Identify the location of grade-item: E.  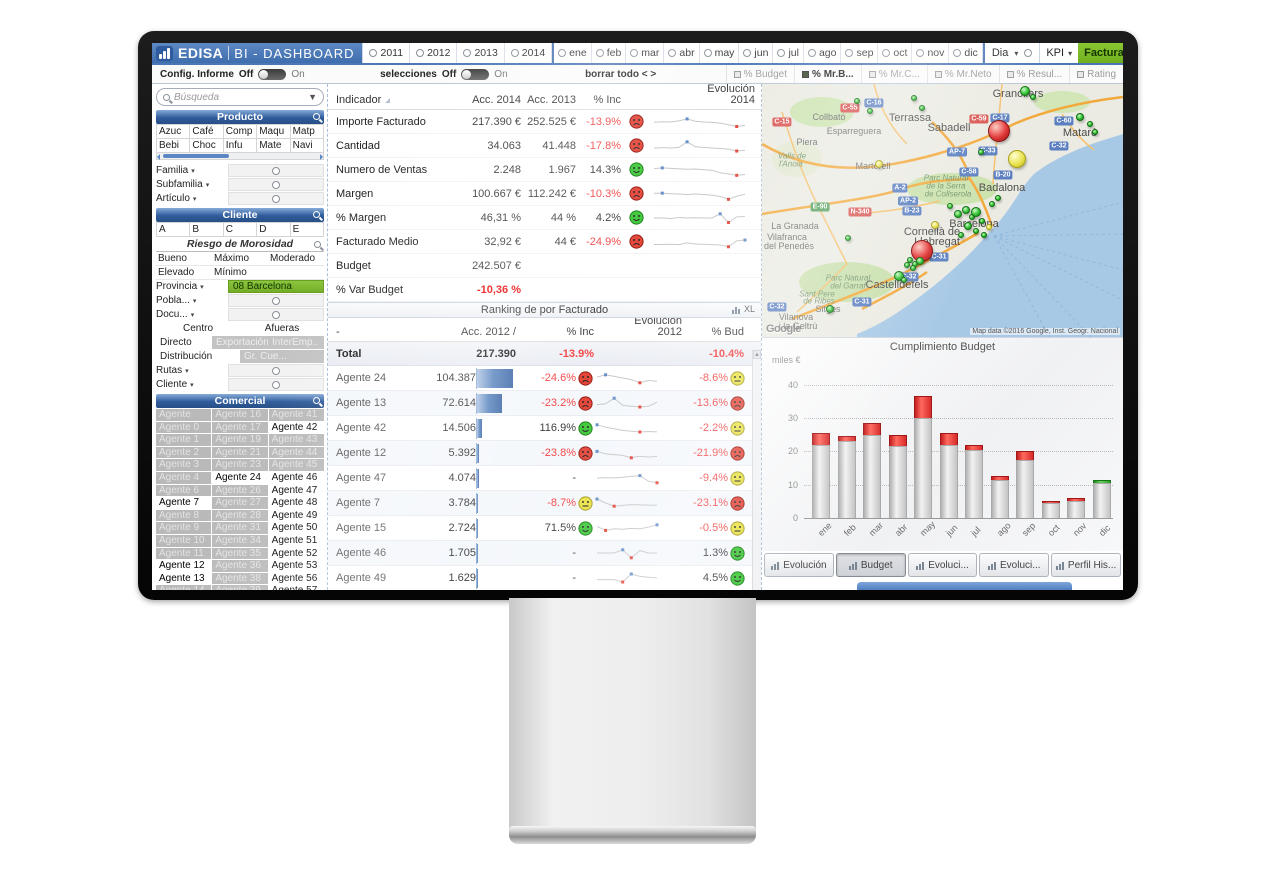
(307, 230).